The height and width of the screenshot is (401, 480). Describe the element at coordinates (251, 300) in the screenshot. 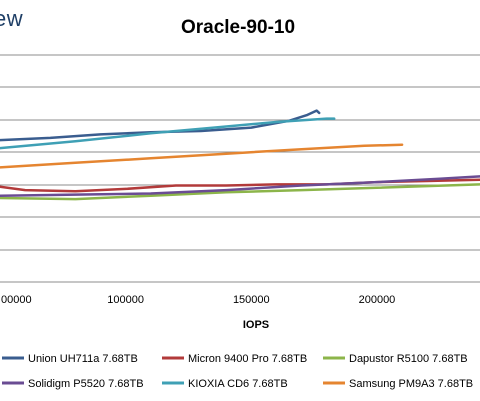

I see `x-tick-label-1: 150000` at that location.